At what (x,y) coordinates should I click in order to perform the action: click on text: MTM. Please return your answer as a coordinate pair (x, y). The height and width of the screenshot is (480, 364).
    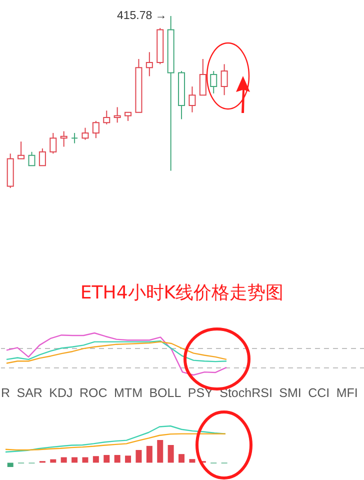
    Looking at the image, I should click on (128, 393).